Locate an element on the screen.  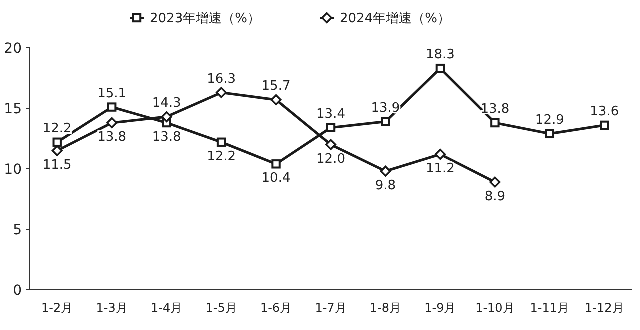
x-tick-label: 1-7月 is located at coordinates (331, 308).